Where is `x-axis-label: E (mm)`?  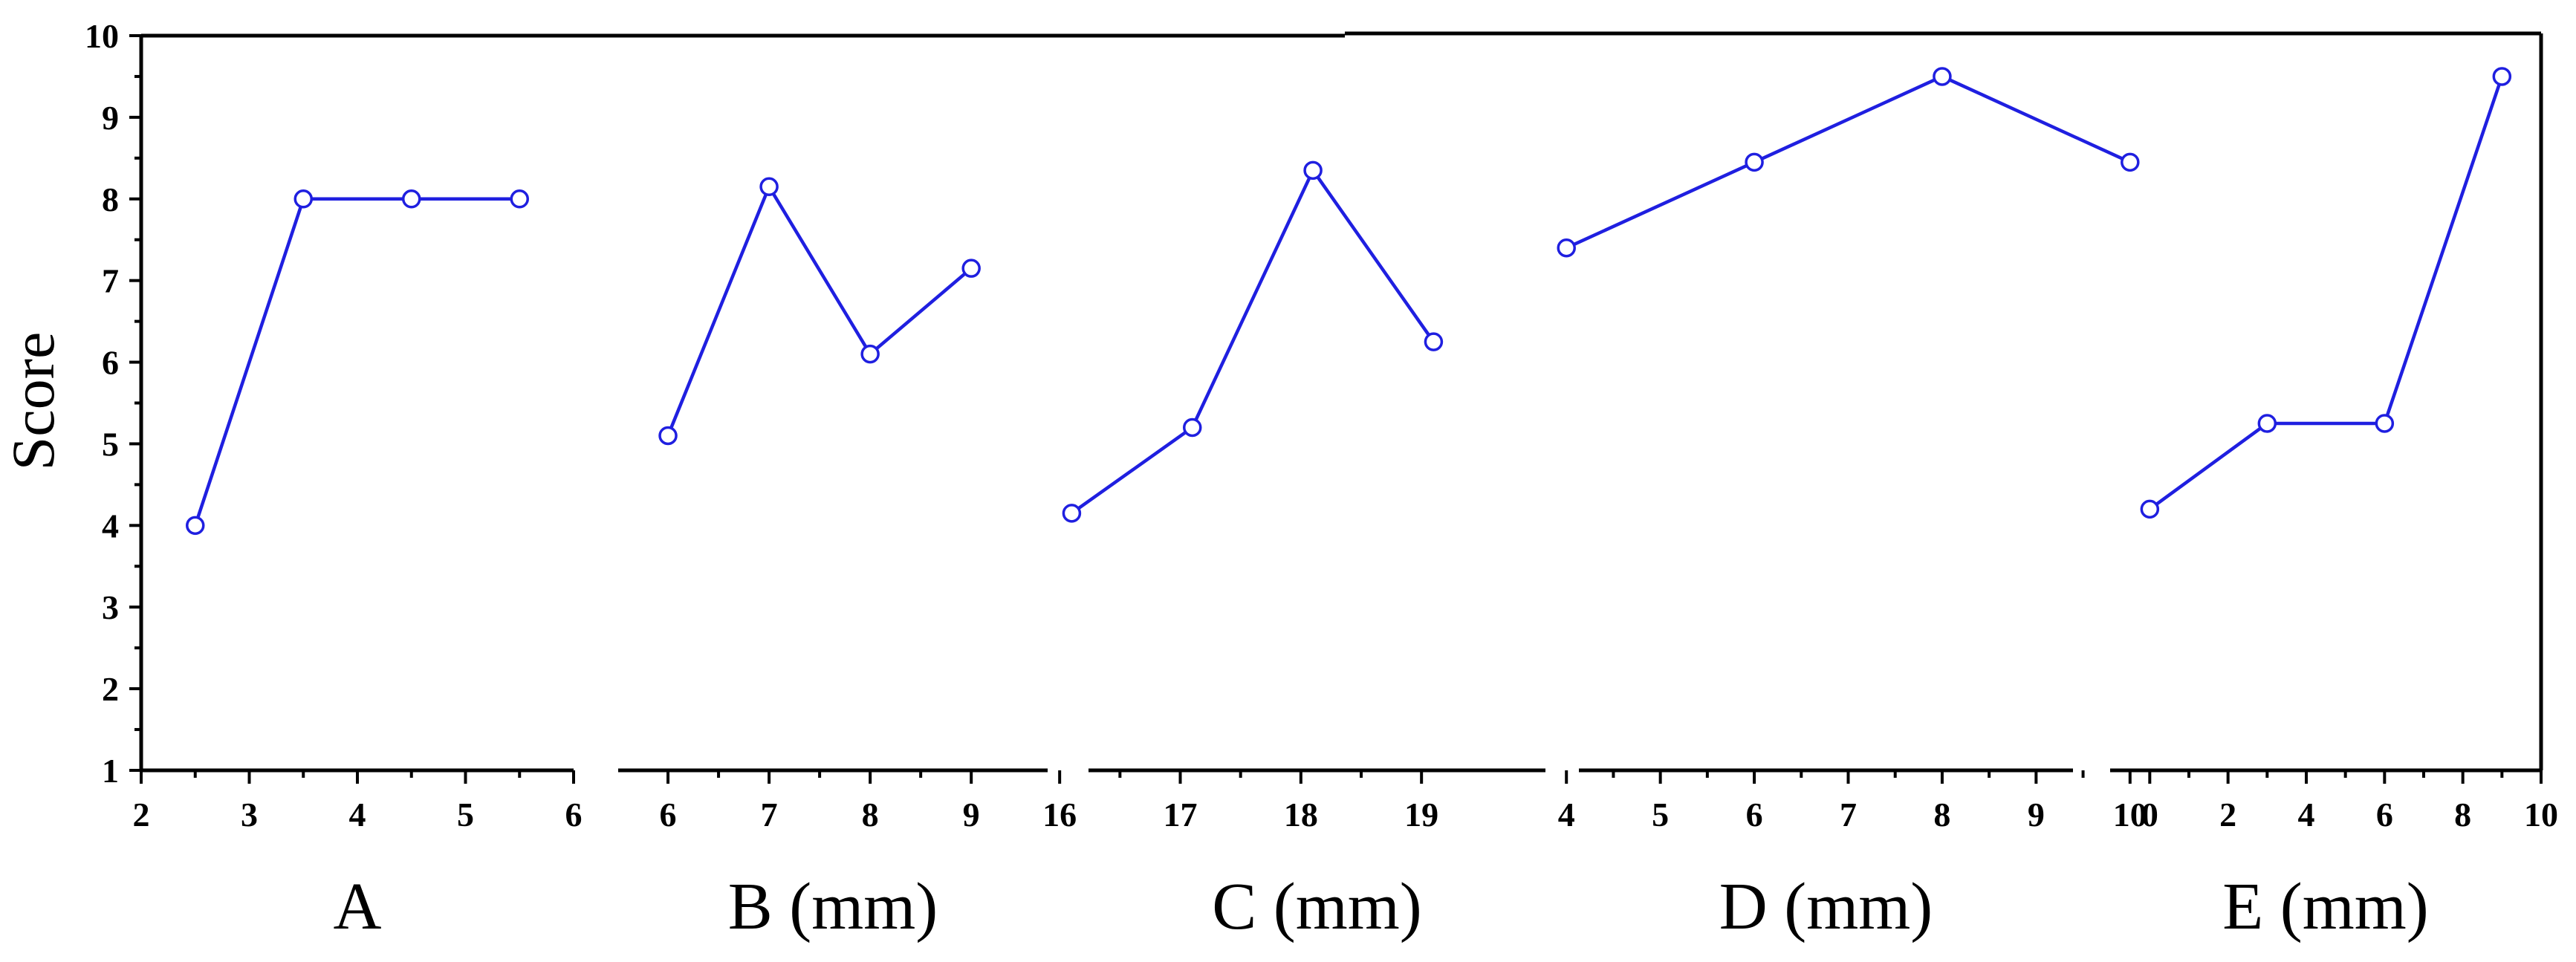
x-axis-label: E (mm) is located at coordinates (2325, 907).